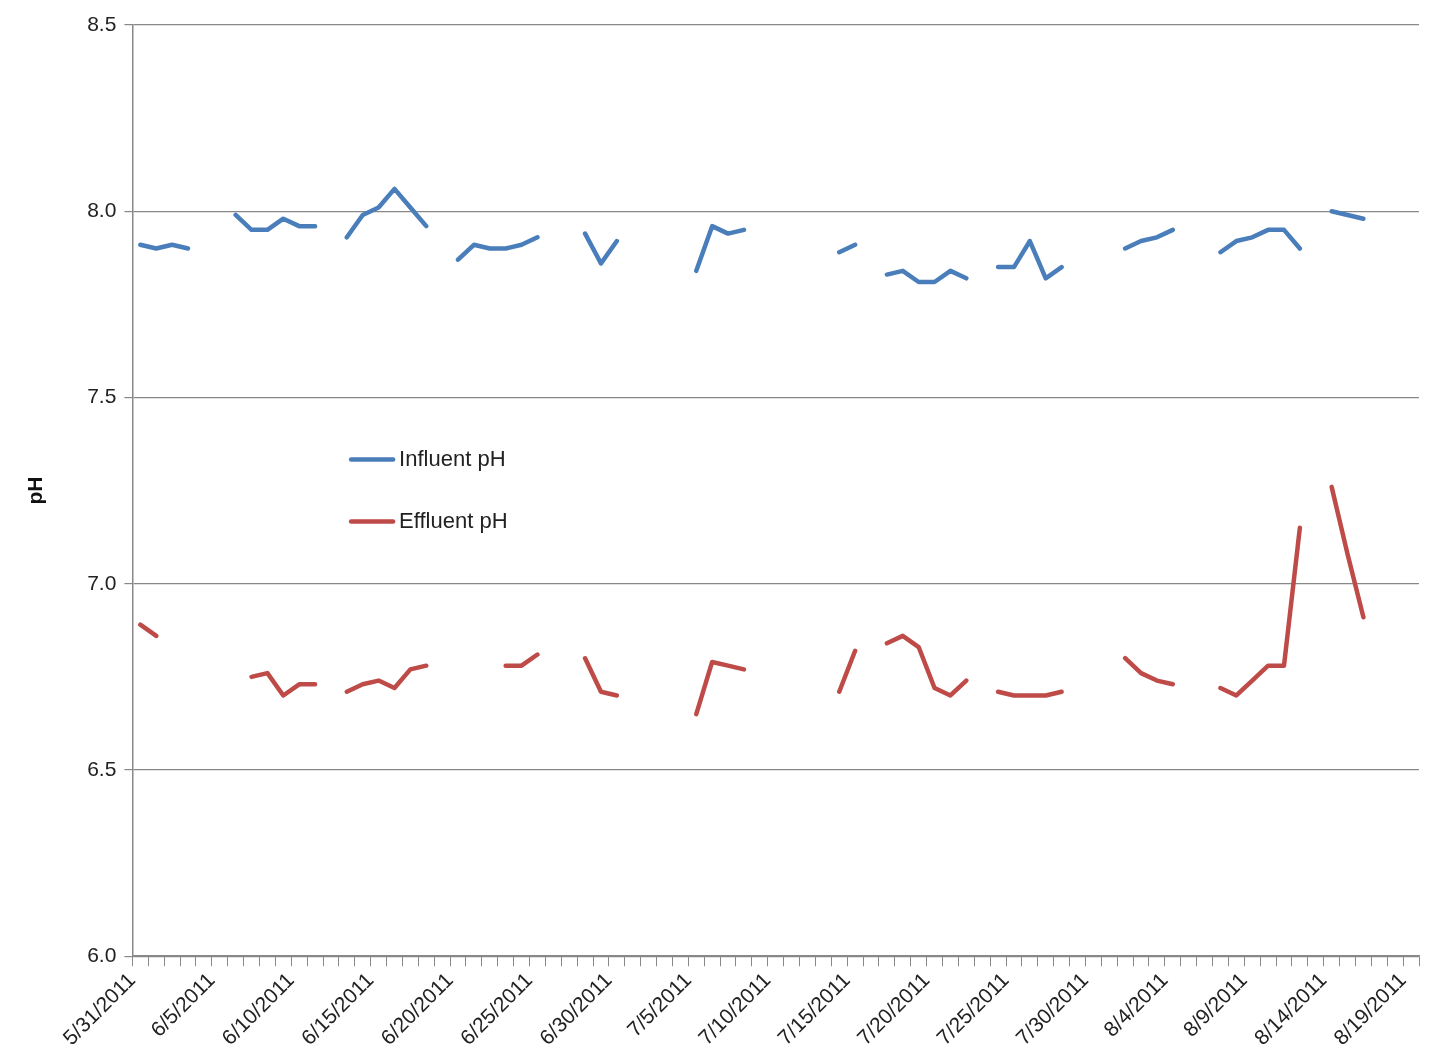 This screenshot has height=1063, width=1447. I want to click on y-tick-label: 7.0, so click(102, 582).